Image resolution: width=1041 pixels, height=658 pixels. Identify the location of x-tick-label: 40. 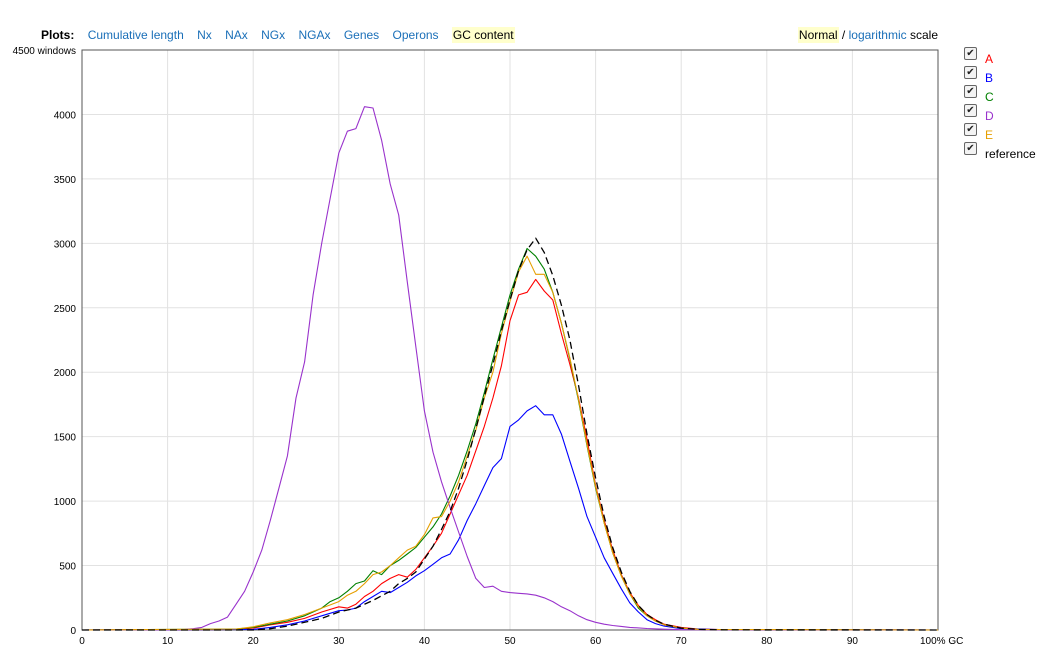
(425, 641).